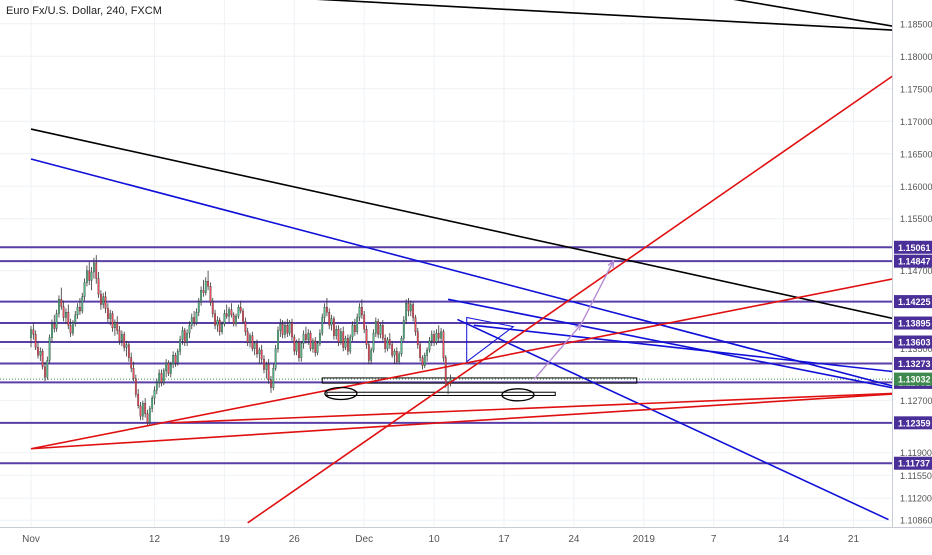 The width and height of the screenshot is (932, 555). What do you see at coordinates (916, 122) in the screenshot?
I see `y-tick-label: 1.17000` at bounding box center [916, 122].